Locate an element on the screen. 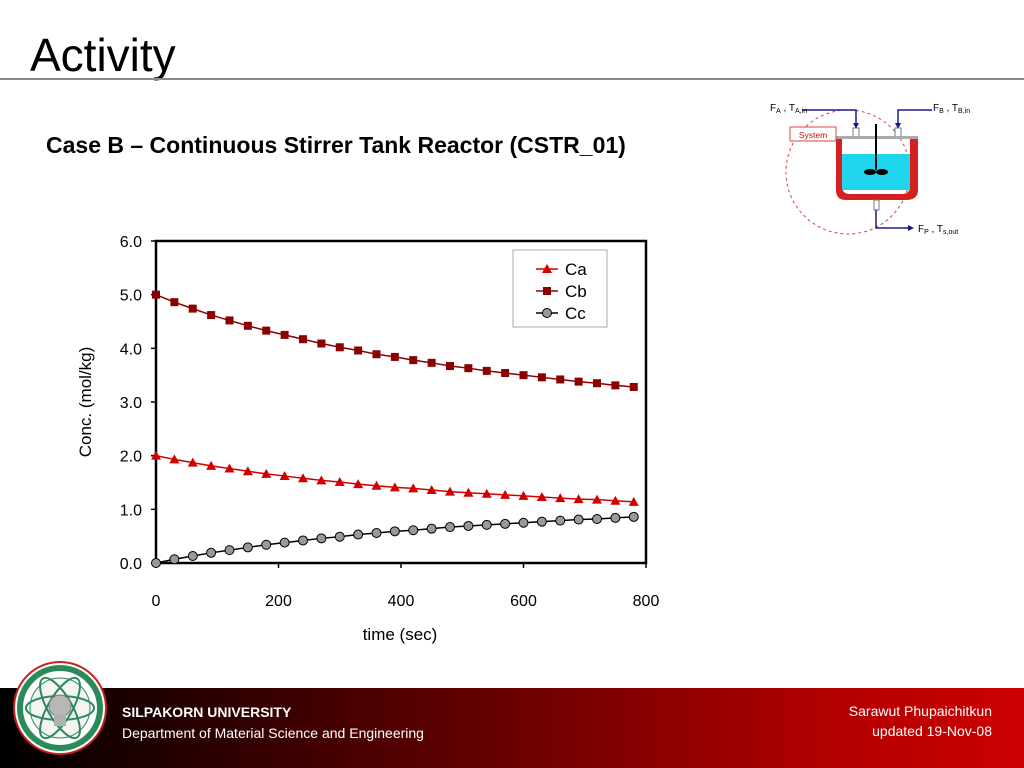  legend-marker-cb is located at coordinates (547, 291).